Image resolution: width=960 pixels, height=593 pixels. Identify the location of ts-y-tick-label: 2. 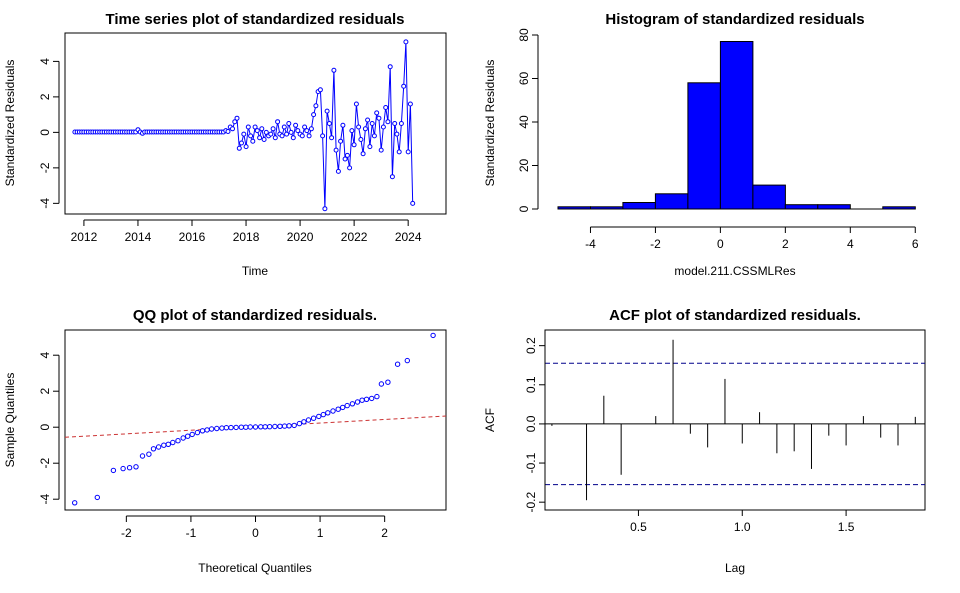
(45, 96).